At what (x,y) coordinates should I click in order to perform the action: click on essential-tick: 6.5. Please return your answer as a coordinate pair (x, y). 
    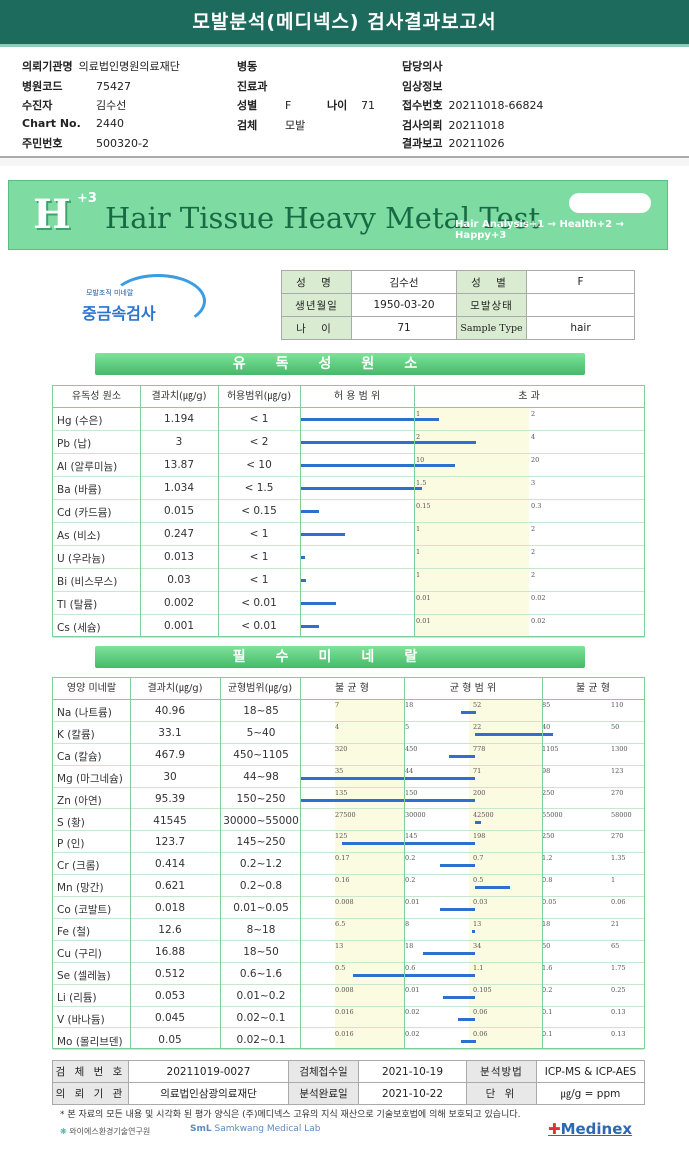
    Looking at the image, I should click on (340, 924).